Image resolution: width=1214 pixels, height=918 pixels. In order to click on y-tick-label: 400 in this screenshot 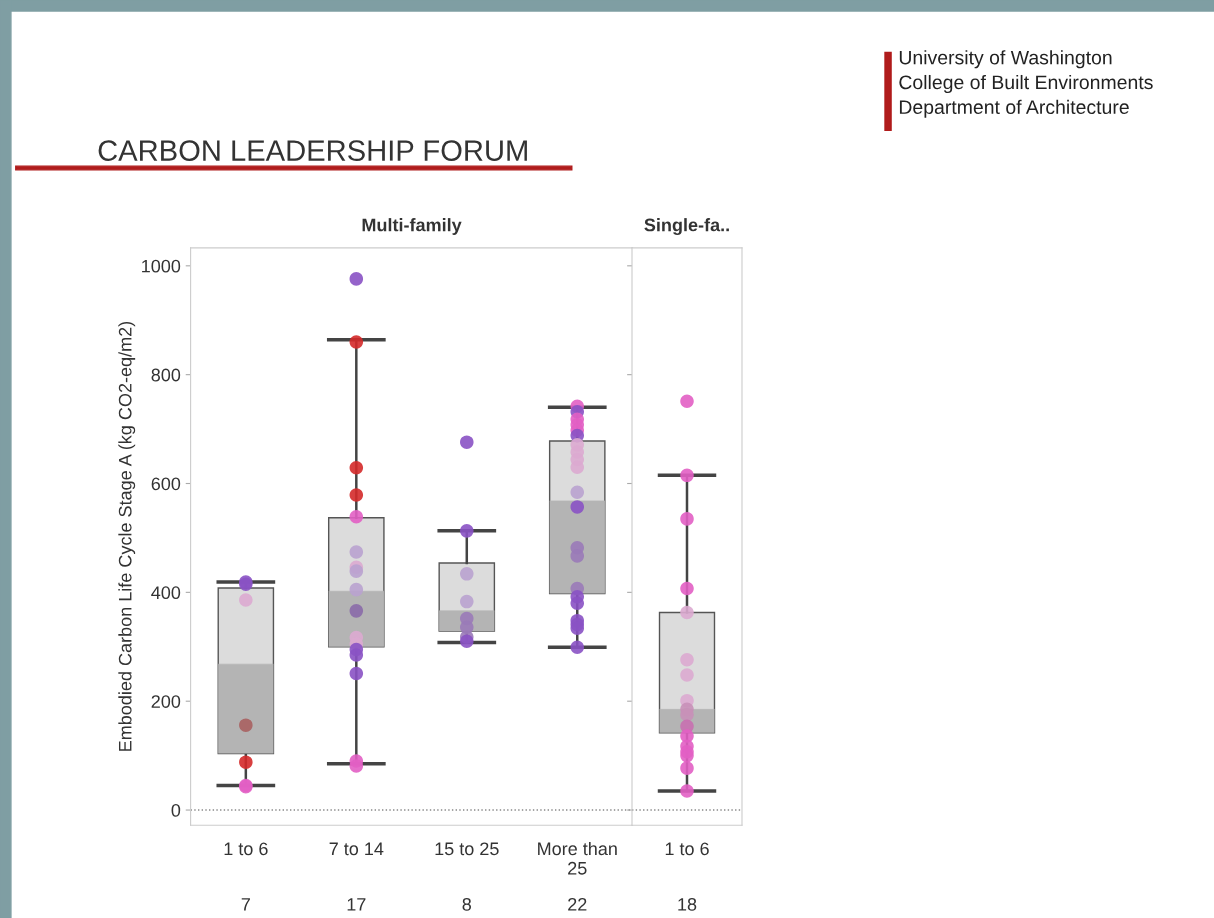, I will do `click(166, 593)`.